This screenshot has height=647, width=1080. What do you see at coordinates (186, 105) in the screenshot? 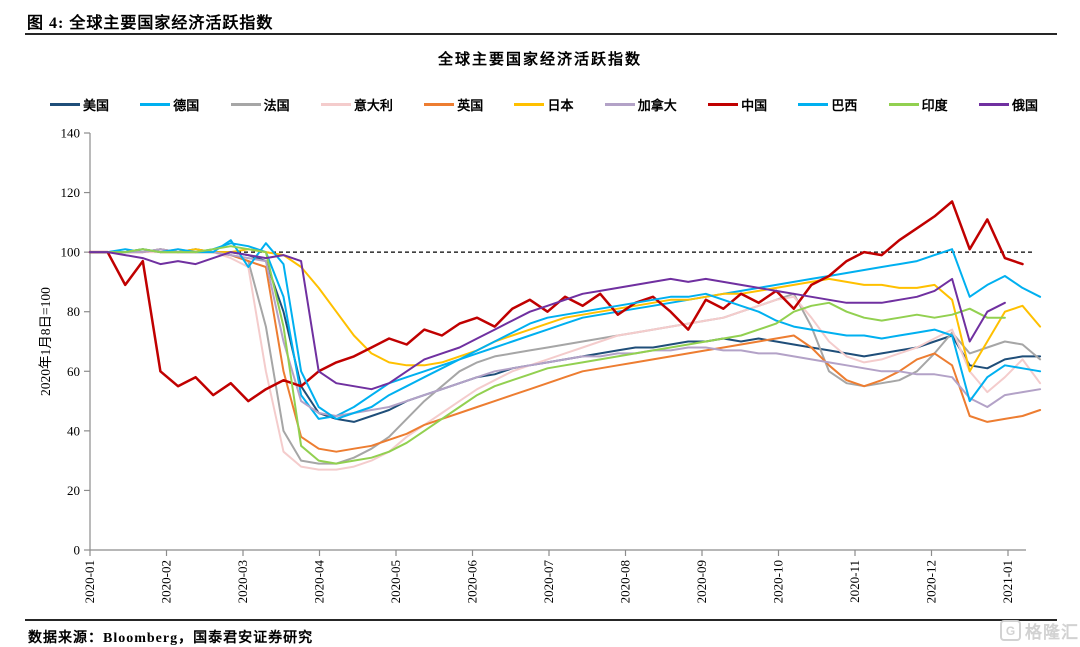
I see `legend-label-germany: 德国` at bounding box center [186, 105].